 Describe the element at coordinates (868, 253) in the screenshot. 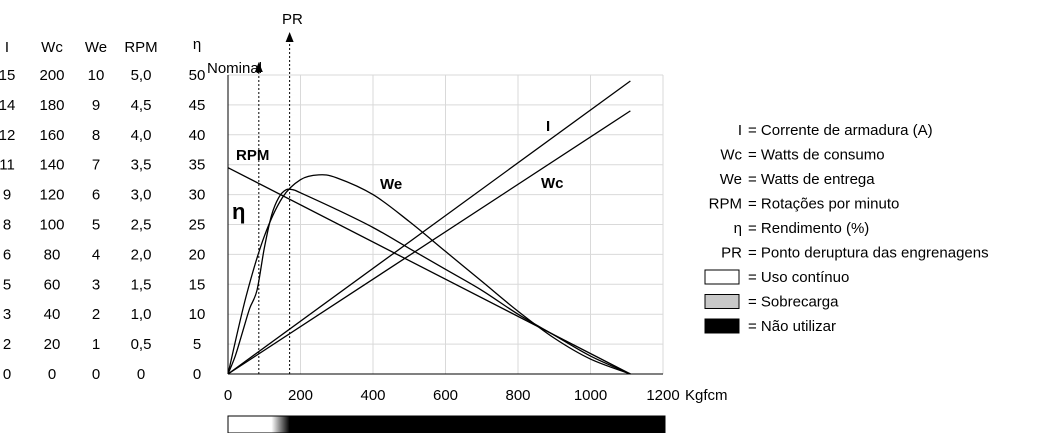

I see `legend-text: = Ponto deruptura das engrenagens` at that location.